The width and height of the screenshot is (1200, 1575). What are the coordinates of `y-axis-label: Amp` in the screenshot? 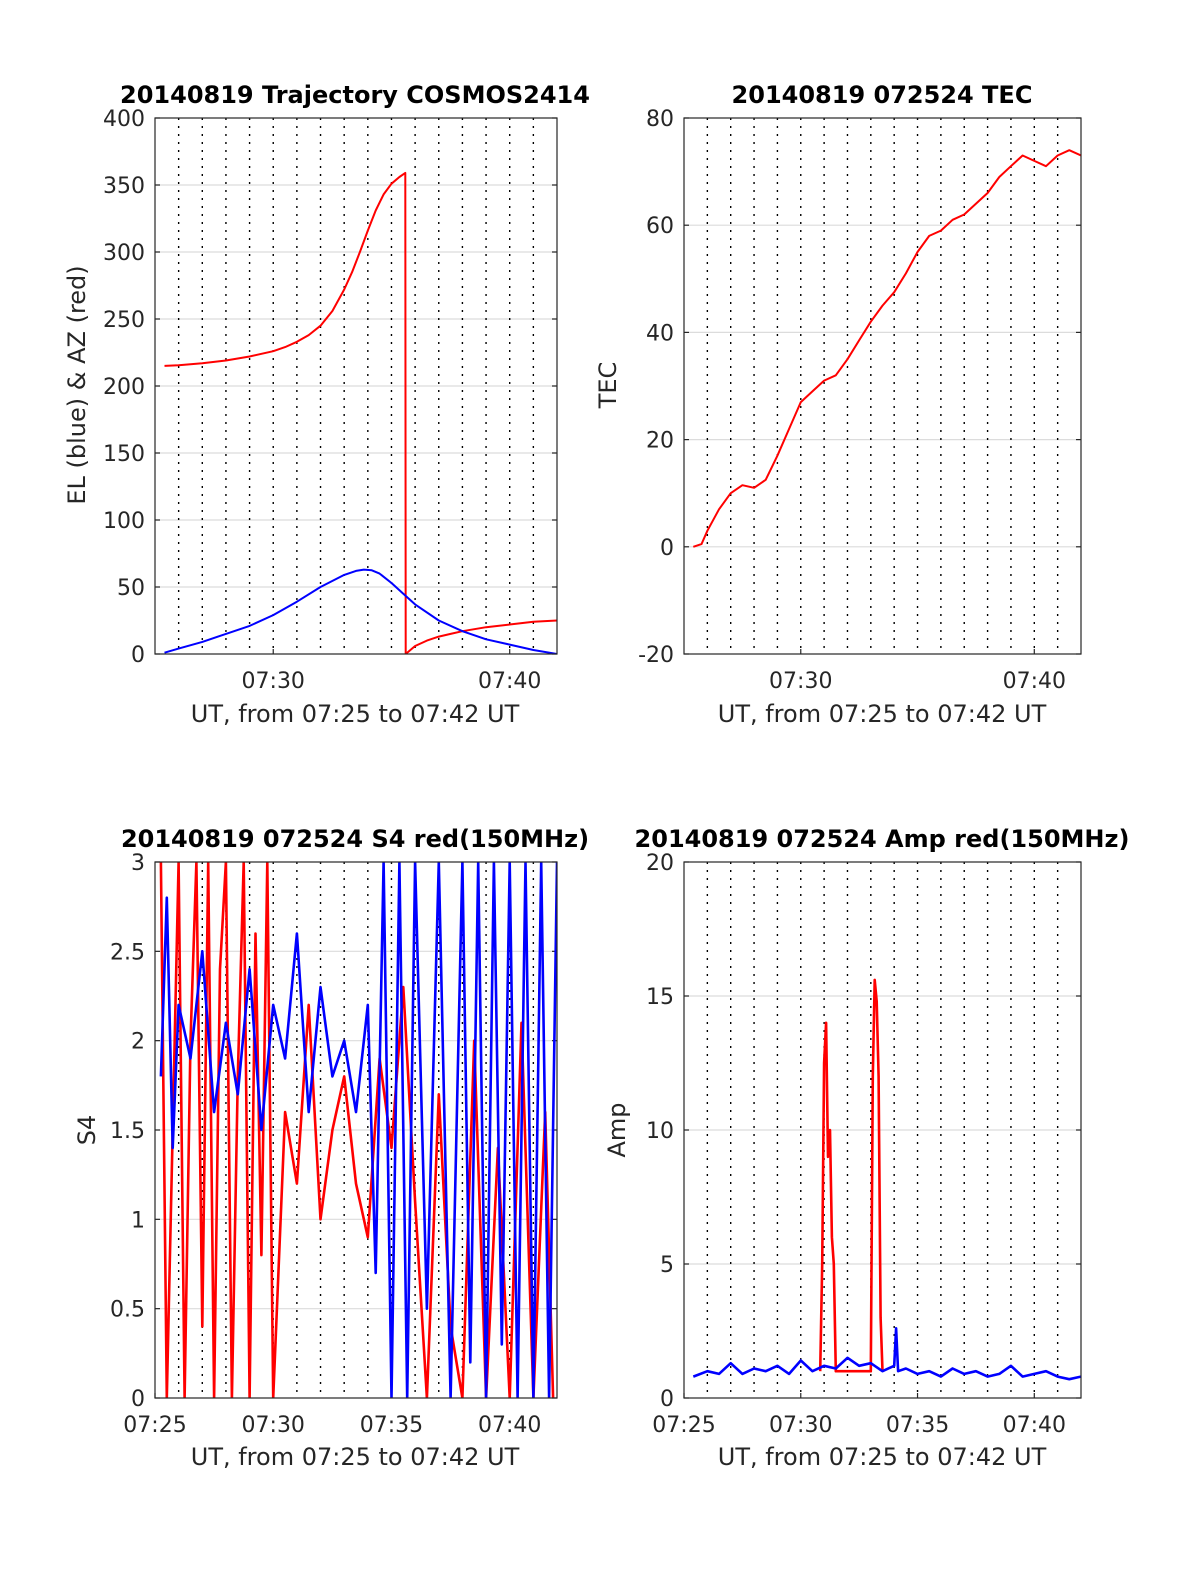 It's located at (617, 1129).